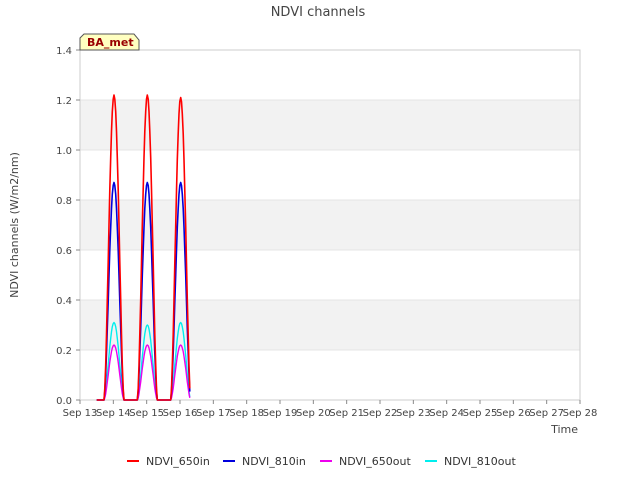  What do you see at coordinates (64, 101) in the screenshot?
I see `y-tick-label: 1.2` at bounding box center [64, 101].